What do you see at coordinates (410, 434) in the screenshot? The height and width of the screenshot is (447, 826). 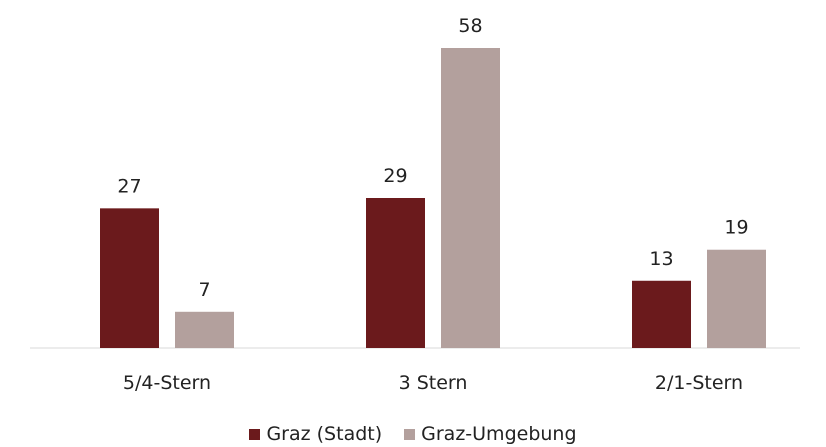 I see `legend-swatch-graz-umgebung` at bounding box center [410, 434].